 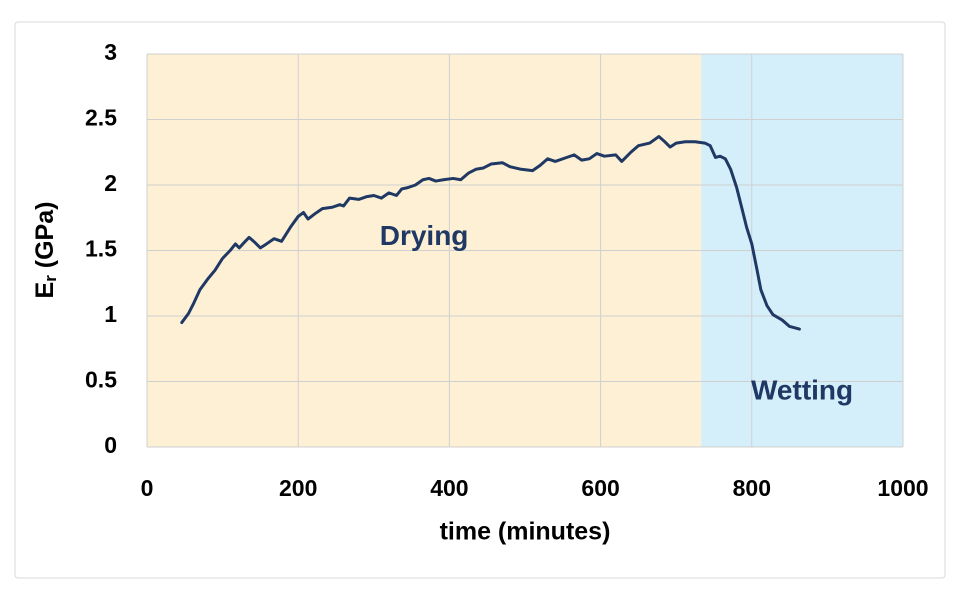 I want to click on y-tick-label: 2, so click(x=110, y=183).